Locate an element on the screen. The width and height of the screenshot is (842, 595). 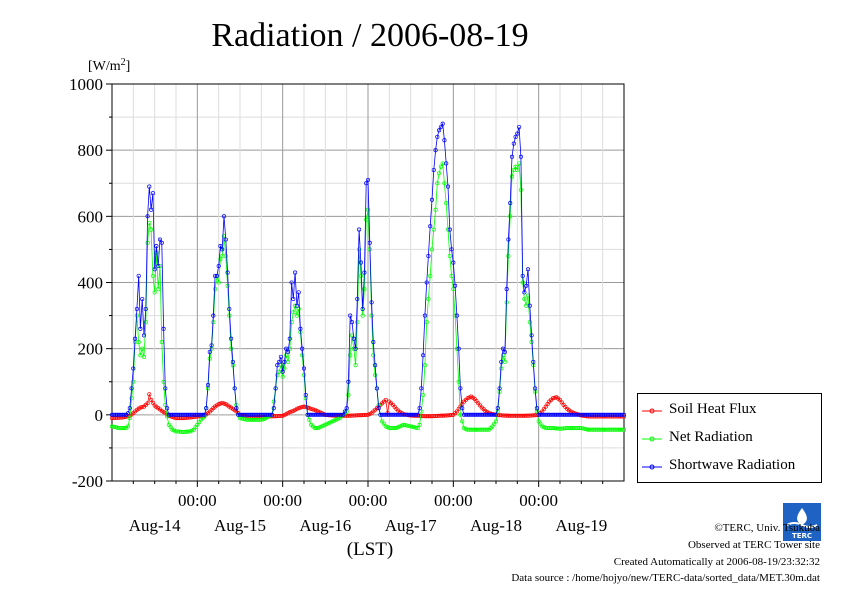
y-axis-label: [W/m2] is located at coordinates (109, 65).